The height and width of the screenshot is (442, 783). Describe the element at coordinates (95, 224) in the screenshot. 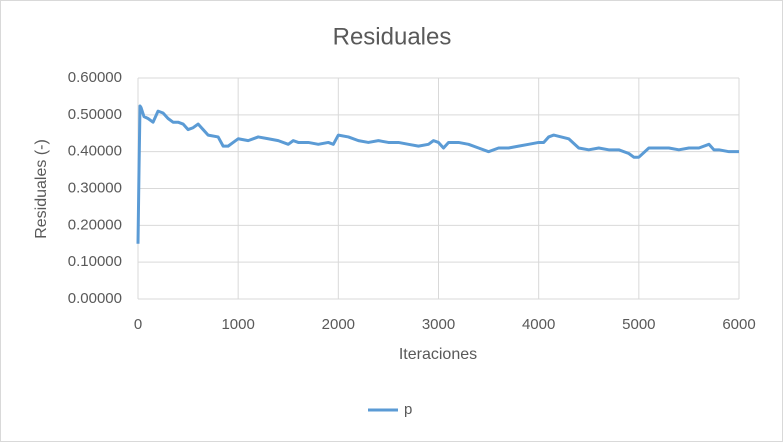

I see `y-tick-label: 0.20000` at that location.